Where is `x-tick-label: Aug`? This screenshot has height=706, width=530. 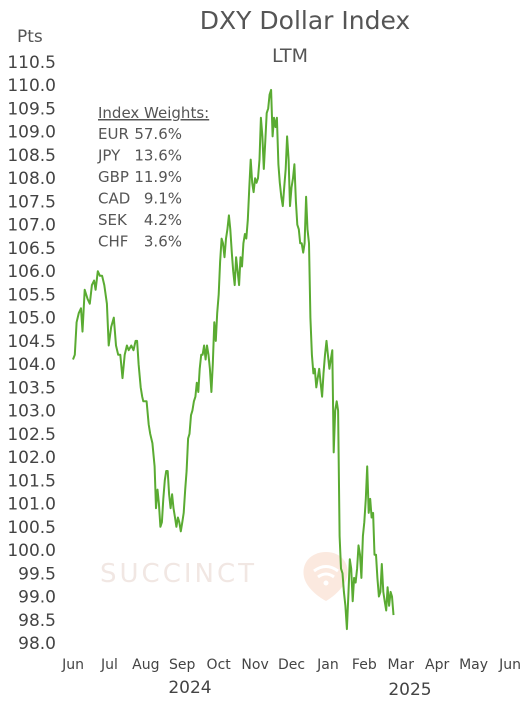 x-tick-label: Aug is located at coordinates (145, 665).